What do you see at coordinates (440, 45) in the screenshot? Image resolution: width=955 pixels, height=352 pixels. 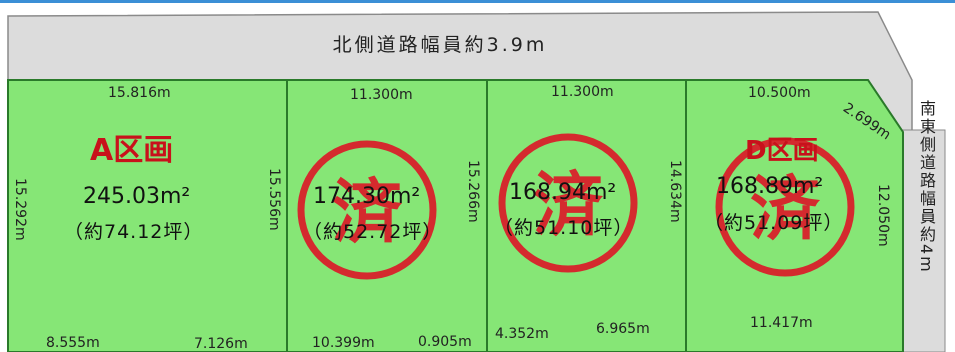 I see `north-road-label: 北側道路幅員約3.9m` at bounding box center [440, 45].